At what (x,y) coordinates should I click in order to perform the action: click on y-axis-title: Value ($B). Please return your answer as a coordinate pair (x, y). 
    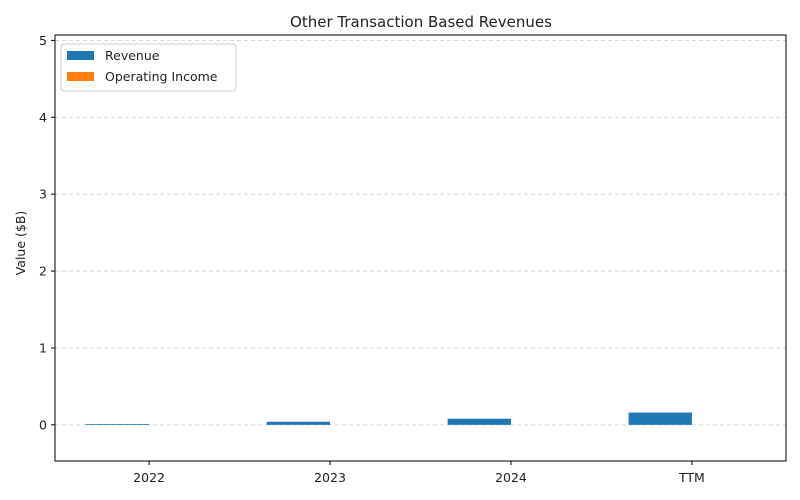
    Looking at the image, I should click on (20, 243).